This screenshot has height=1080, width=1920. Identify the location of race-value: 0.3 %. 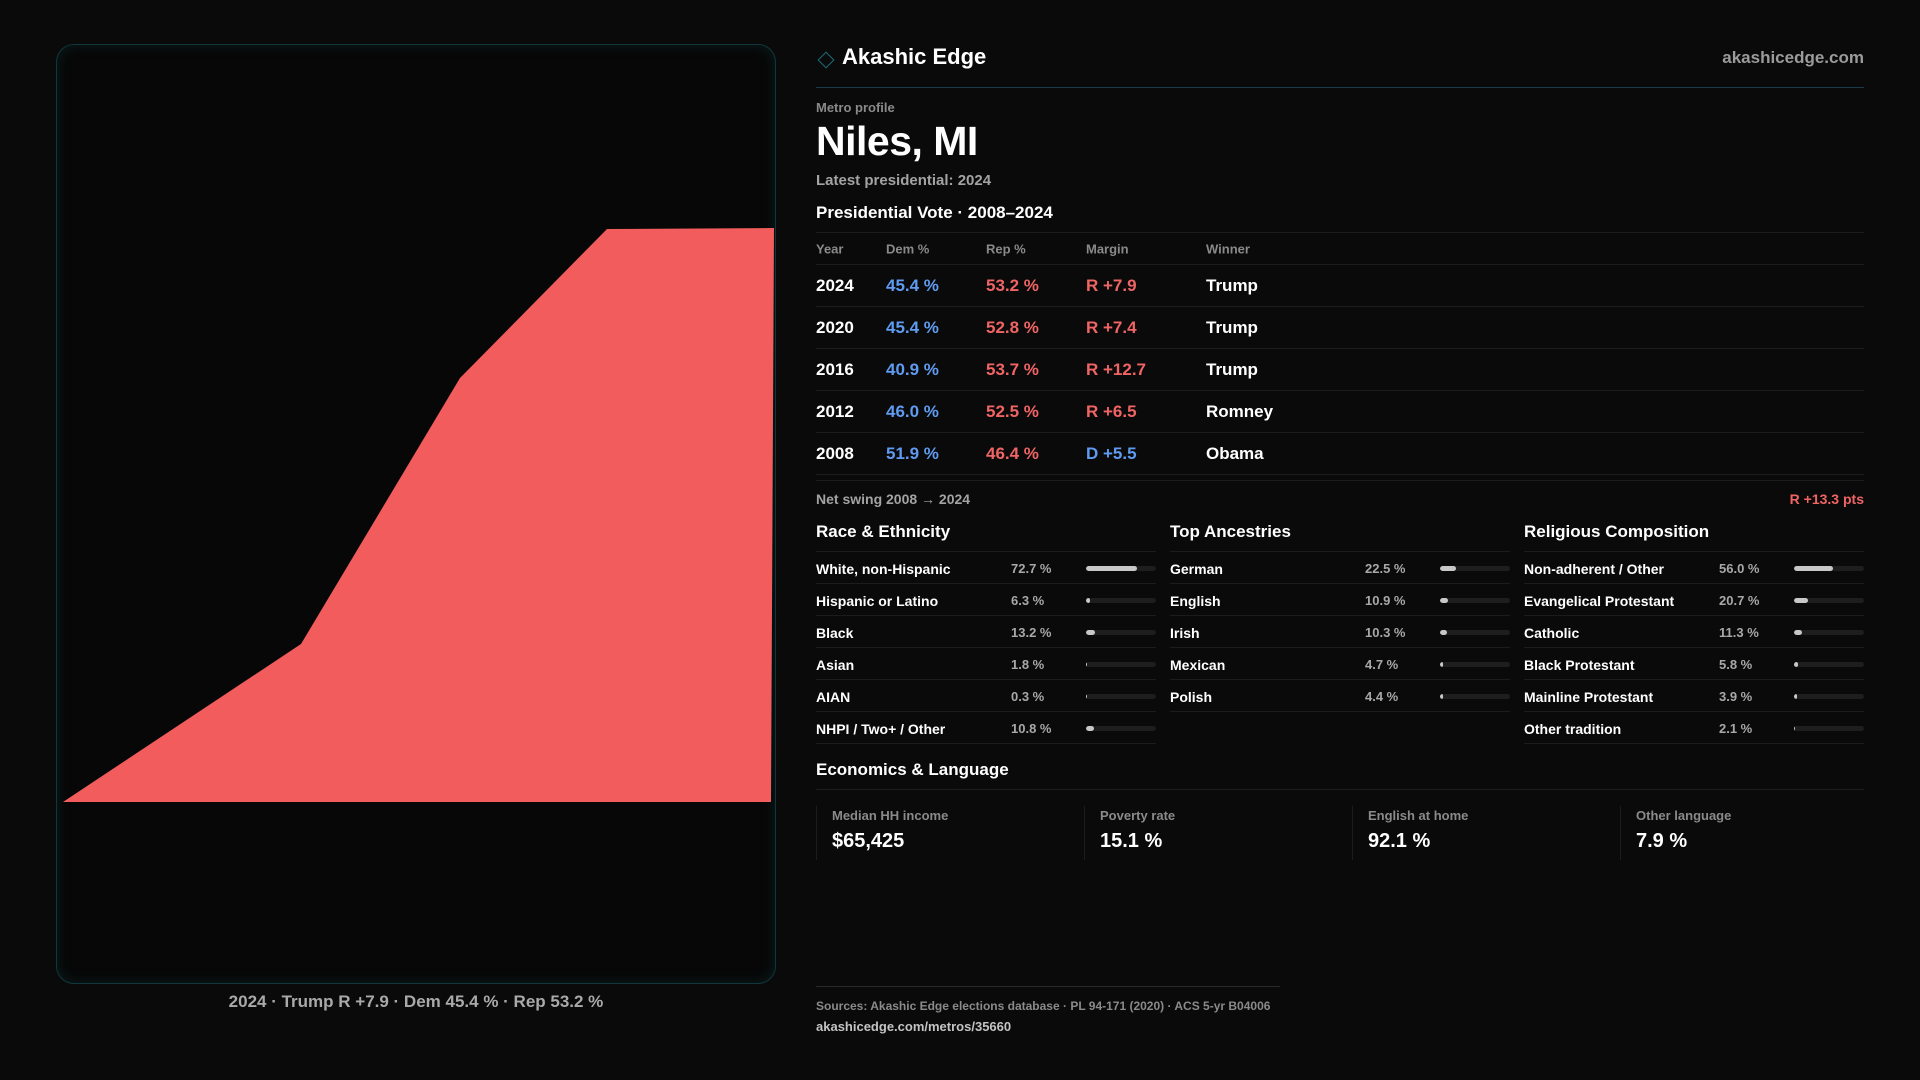
(1028, 696).